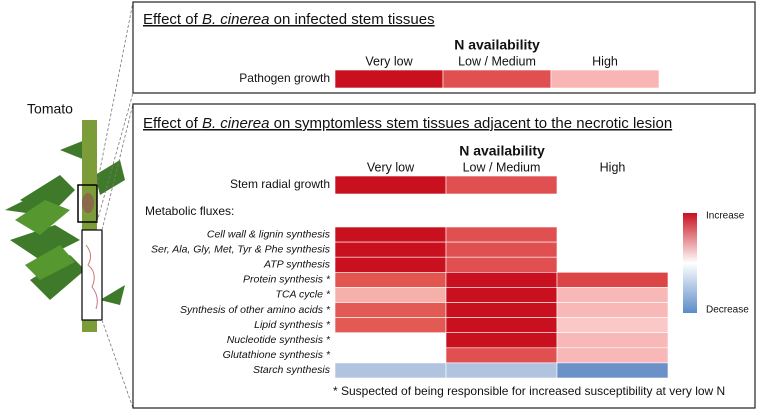  I want to click on flux-label: Nucleotide synthesis *, so click(279, 340).